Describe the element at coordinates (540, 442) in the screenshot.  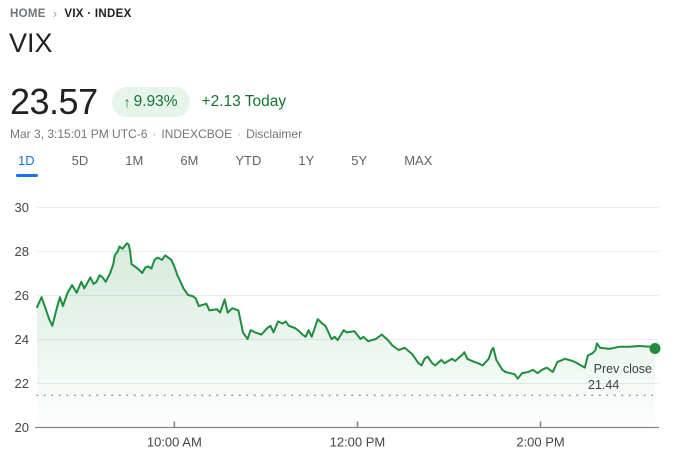
I see `x-axis-label: 2:00 PM` at that location.